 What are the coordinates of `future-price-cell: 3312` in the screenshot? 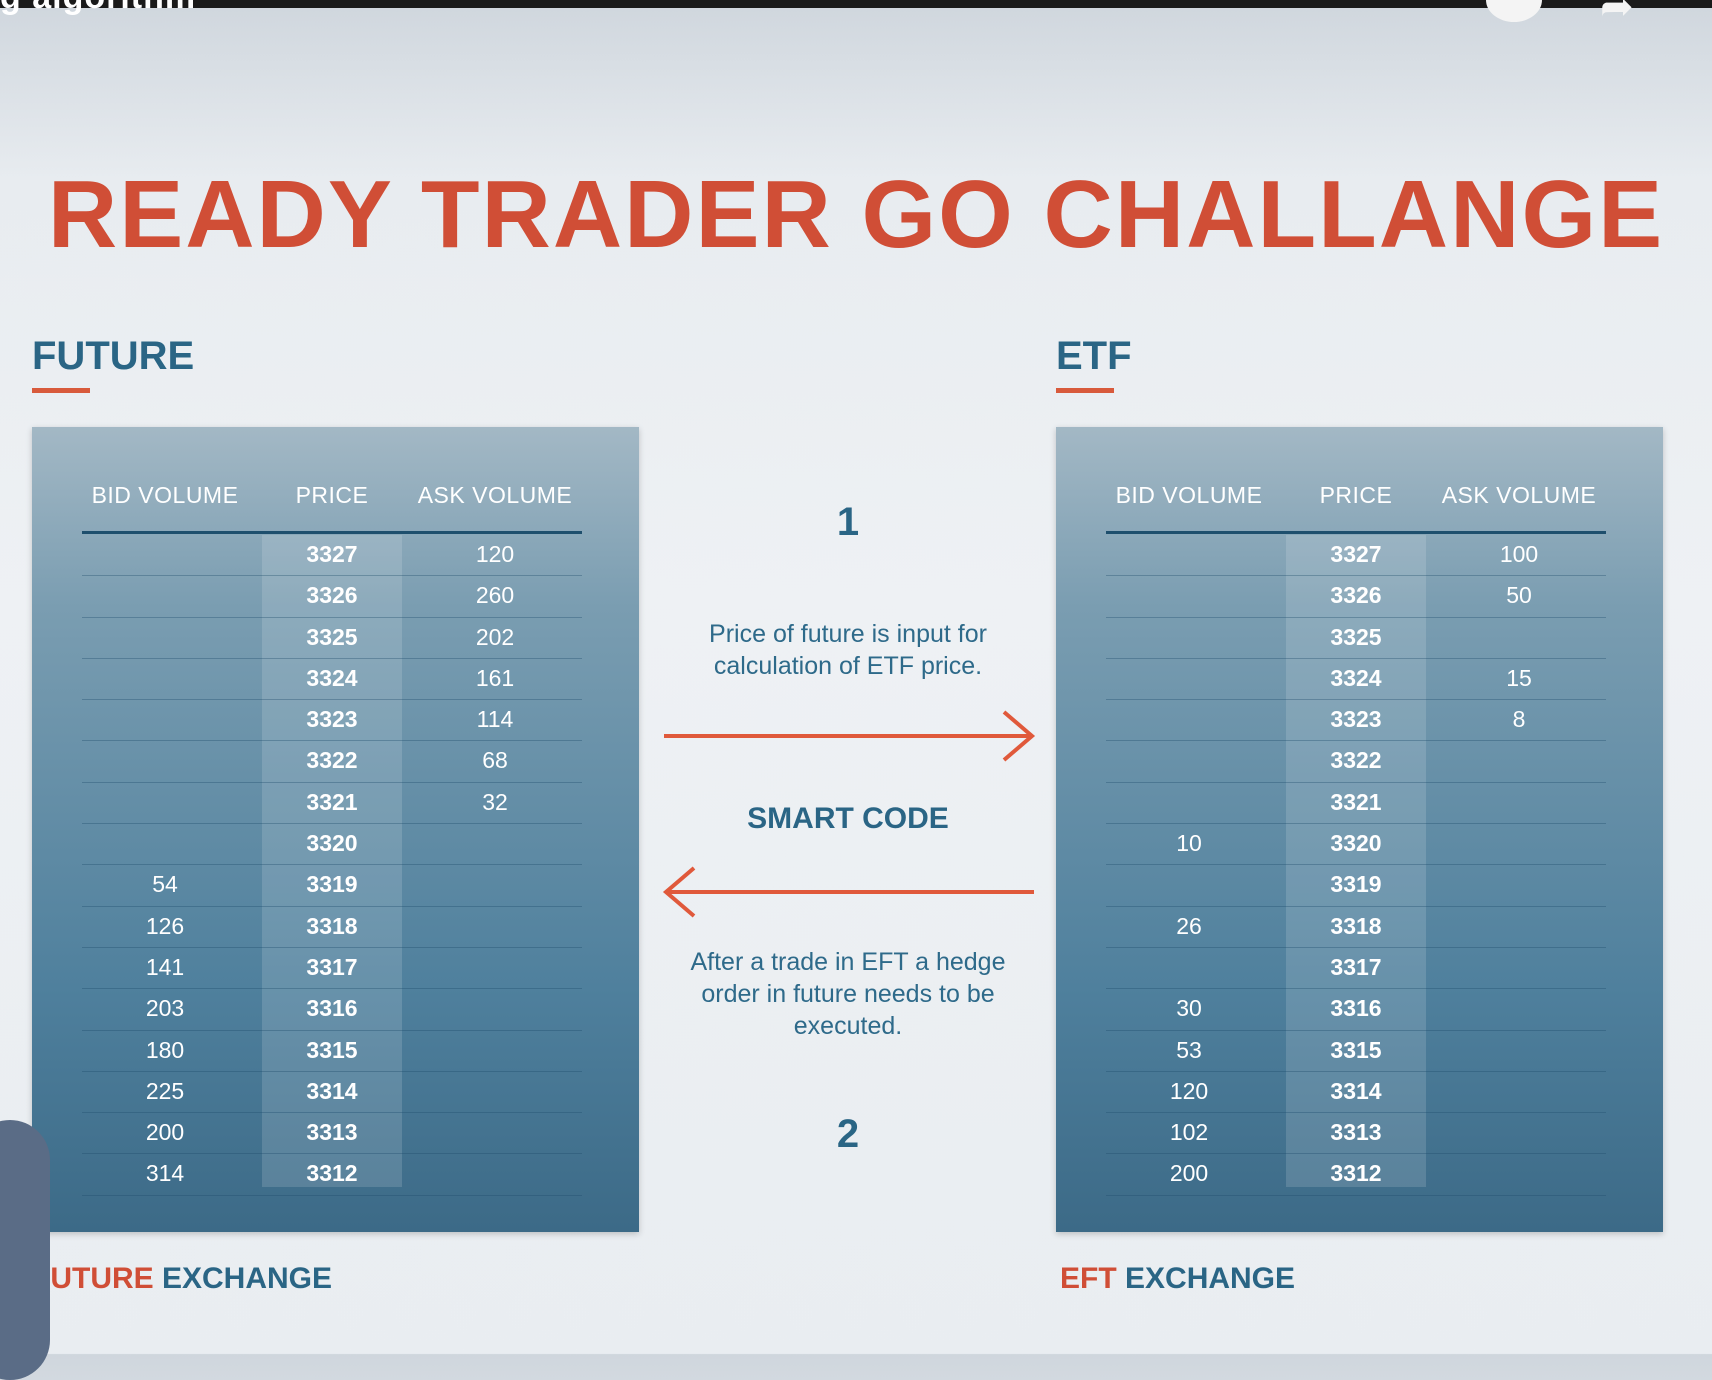 It's located at (332, 1173).